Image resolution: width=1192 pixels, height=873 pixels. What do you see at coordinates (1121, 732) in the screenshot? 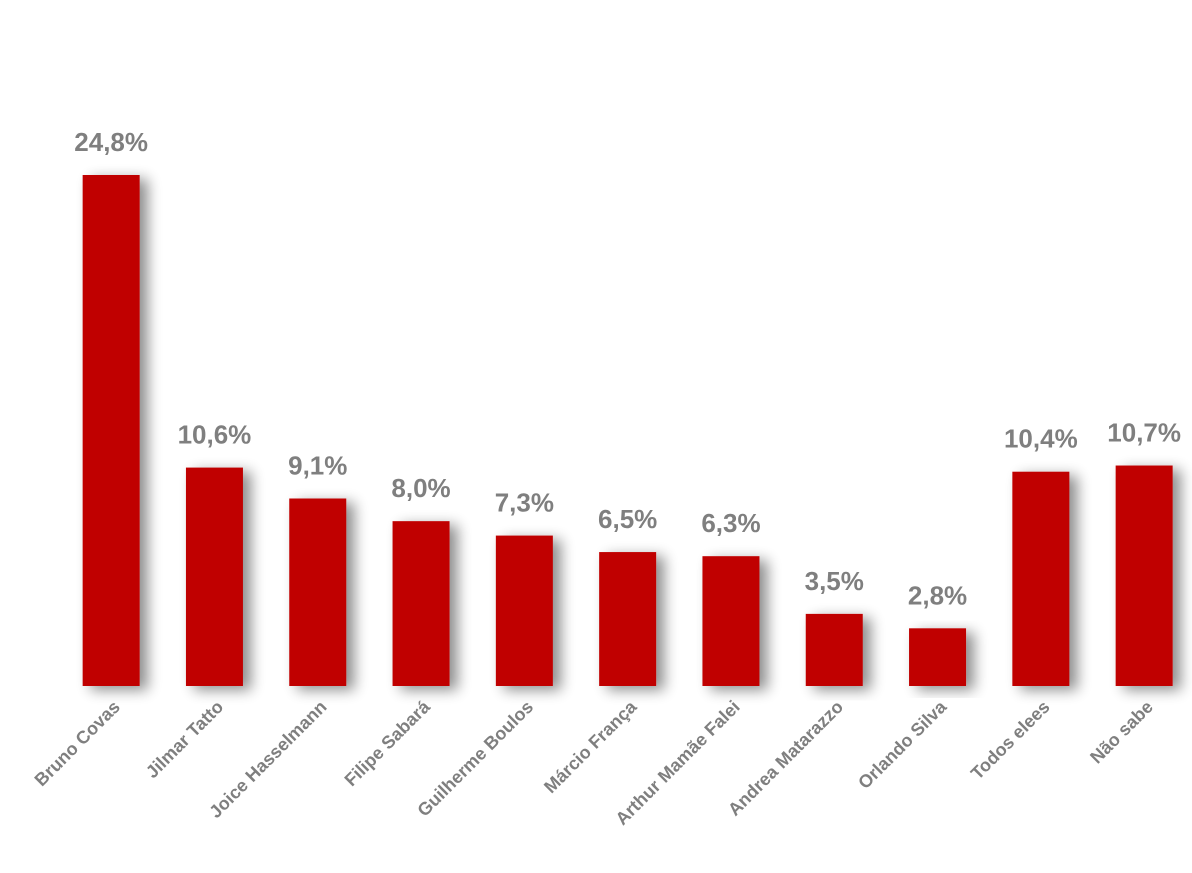
I see `x-tick-label: Não sabe` at bounding box center [1121, 732].